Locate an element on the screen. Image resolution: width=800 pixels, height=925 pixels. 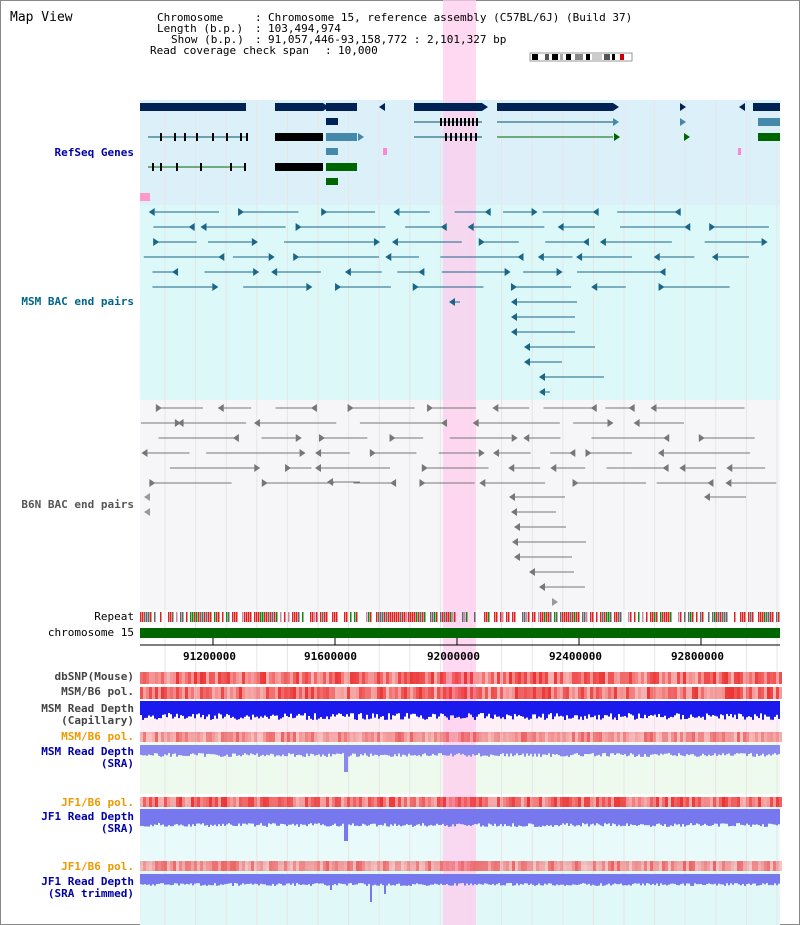
gene-arrow is located at coordinates (326, 107).